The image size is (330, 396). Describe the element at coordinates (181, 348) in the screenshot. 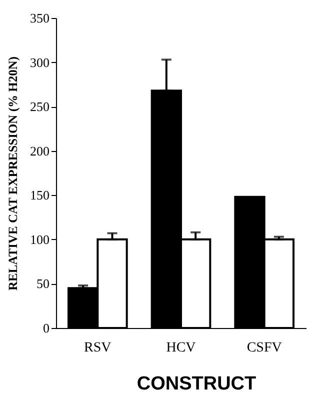

I see `x-tick-label: HCV` at that location.